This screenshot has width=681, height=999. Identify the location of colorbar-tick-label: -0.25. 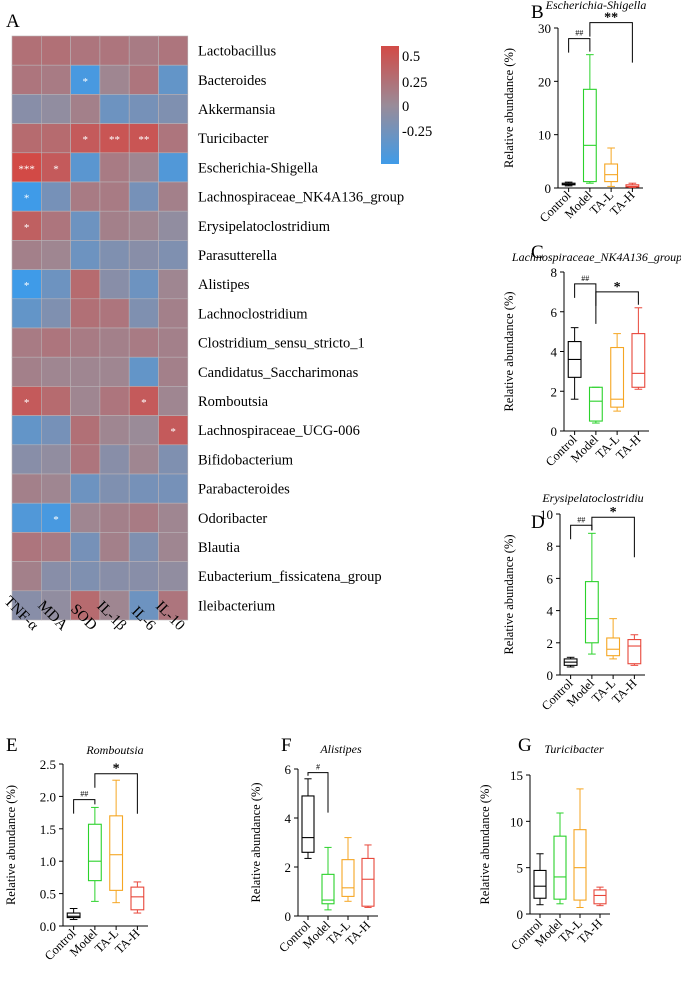
(417, 132).